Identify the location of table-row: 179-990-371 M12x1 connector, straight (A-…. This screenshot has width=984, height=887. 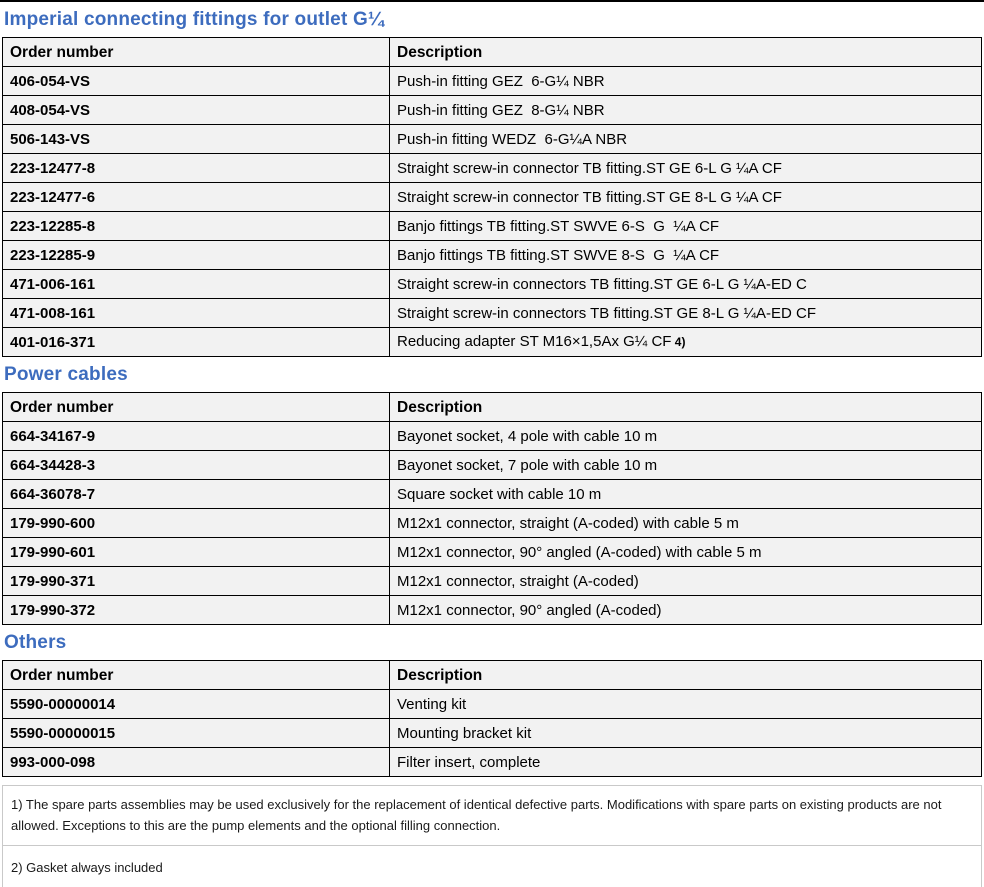
(492, 581).